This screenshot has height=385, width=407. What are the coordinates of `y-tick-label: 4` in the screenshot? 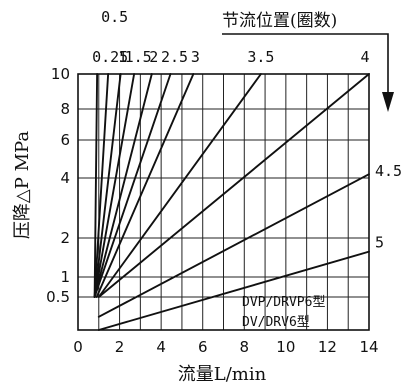 It's located at (65, 178).